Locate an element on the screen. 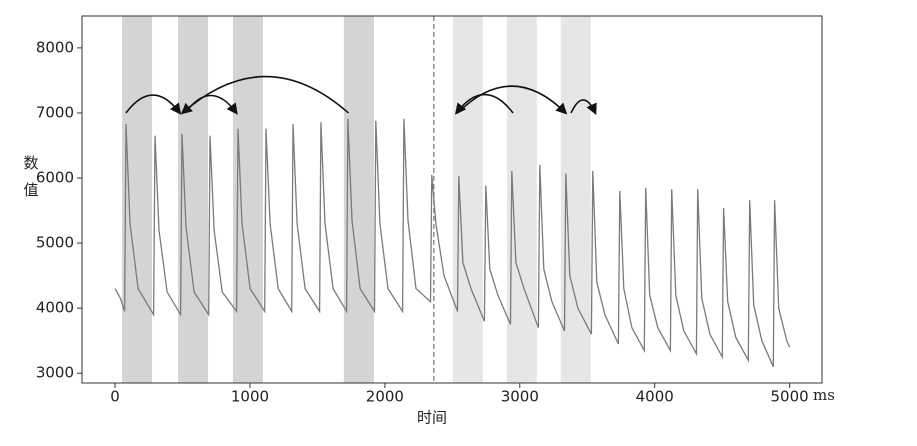 The image size is (917, 446). x-tick-label: 2000 is located at coordinates (385, 397).